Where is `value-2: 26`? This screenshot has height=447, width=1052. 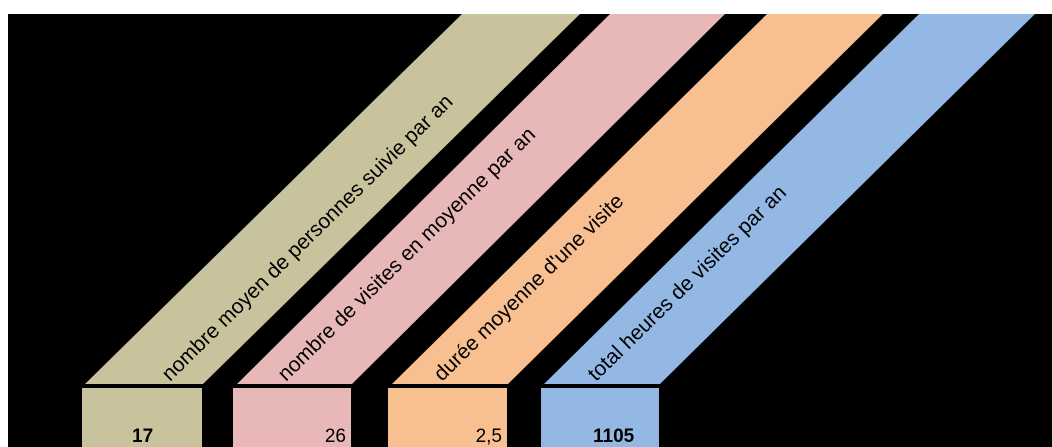
value-2: 26 is located at coordinates (335, 436).